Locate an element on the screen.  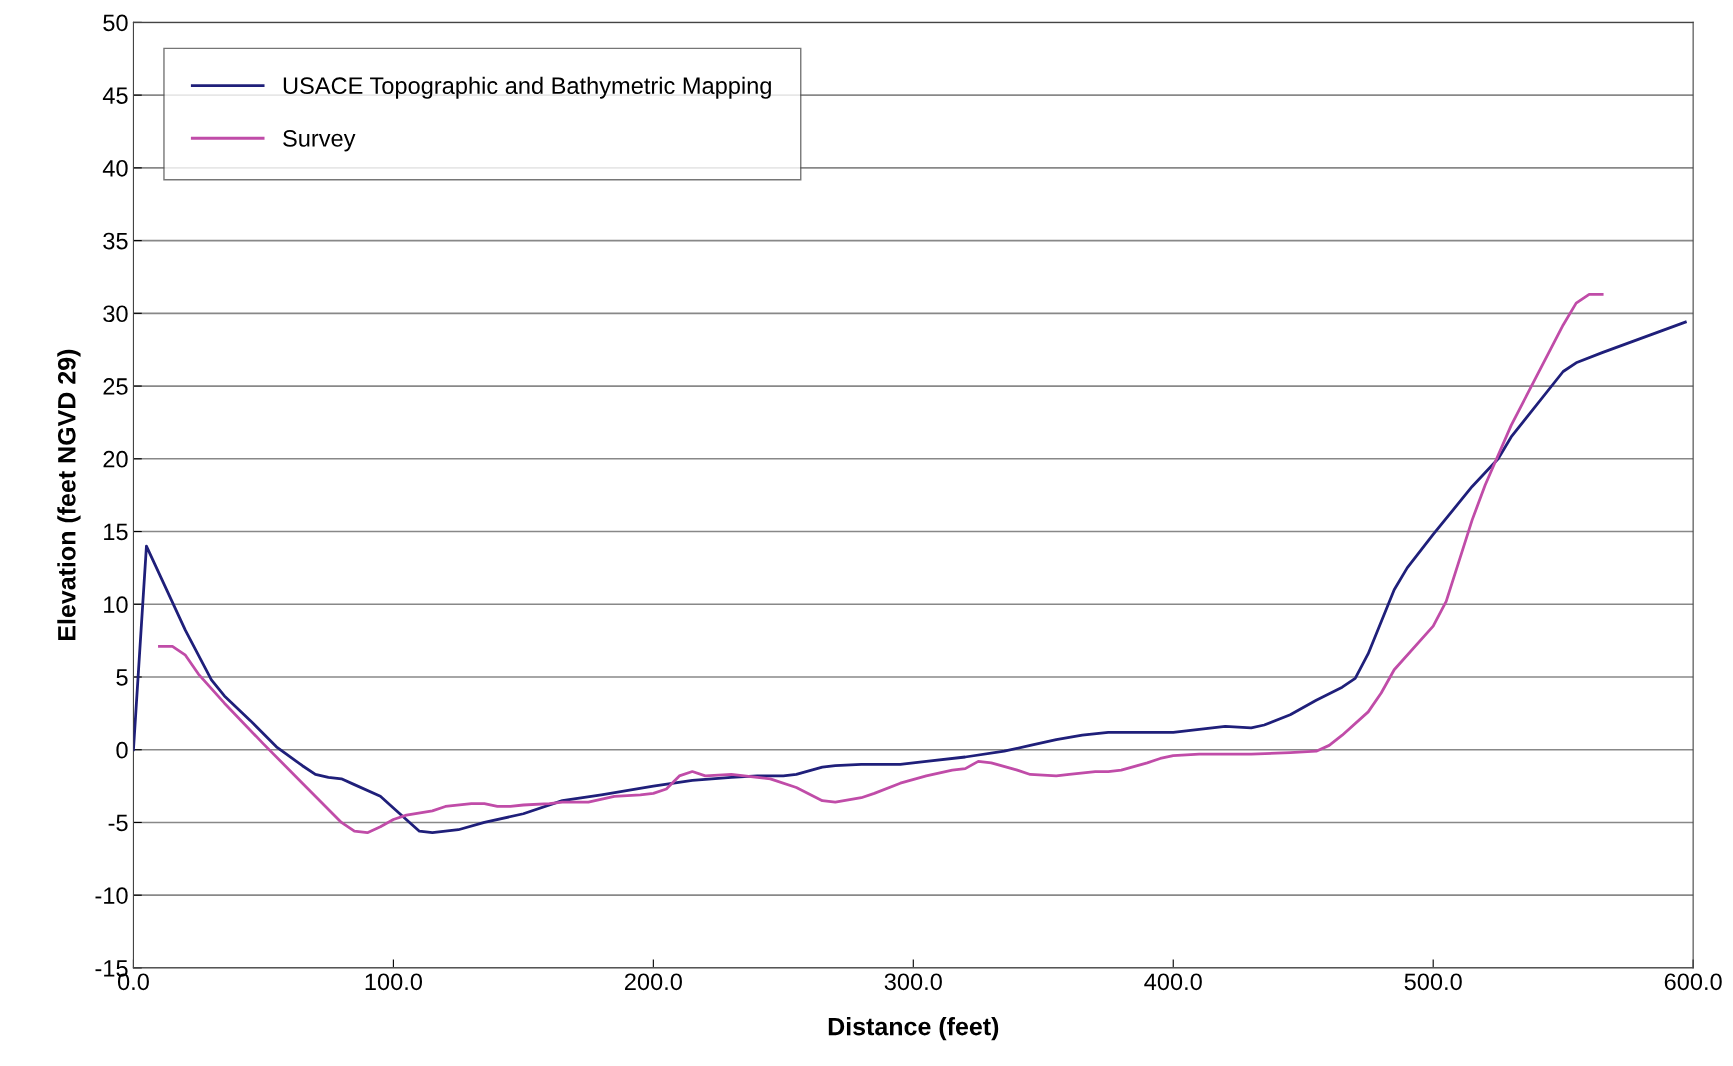
y-tick-label: 35 is located at coordinates (115, 241).